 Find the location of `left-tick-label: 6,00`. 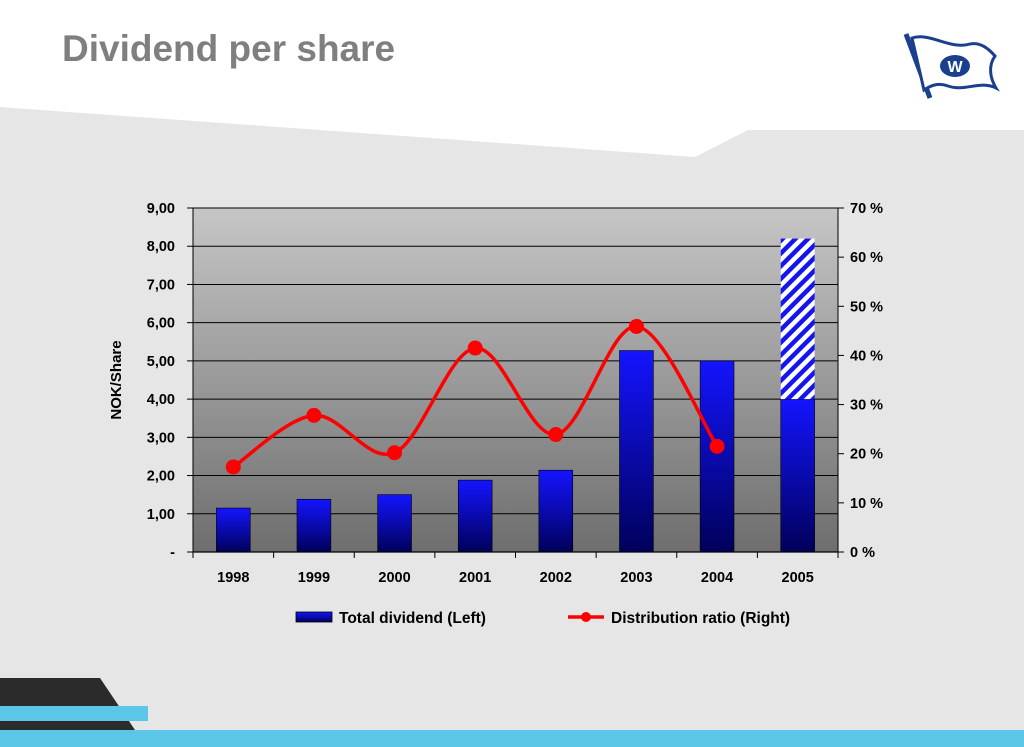

left-tick-label: 6,00 is located at coordinates (161, 324).